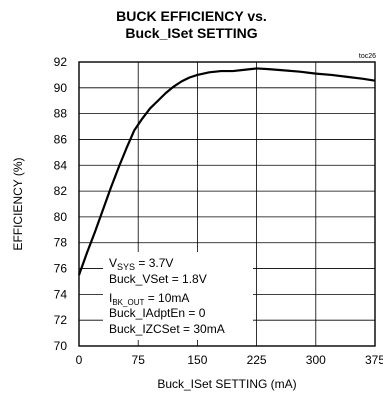  What do you see at coordinates (167, 329) in the screenshot?
I see `annotation-izcset: Buck_IZCSet = 30mA` at bounding box center [167, 329].